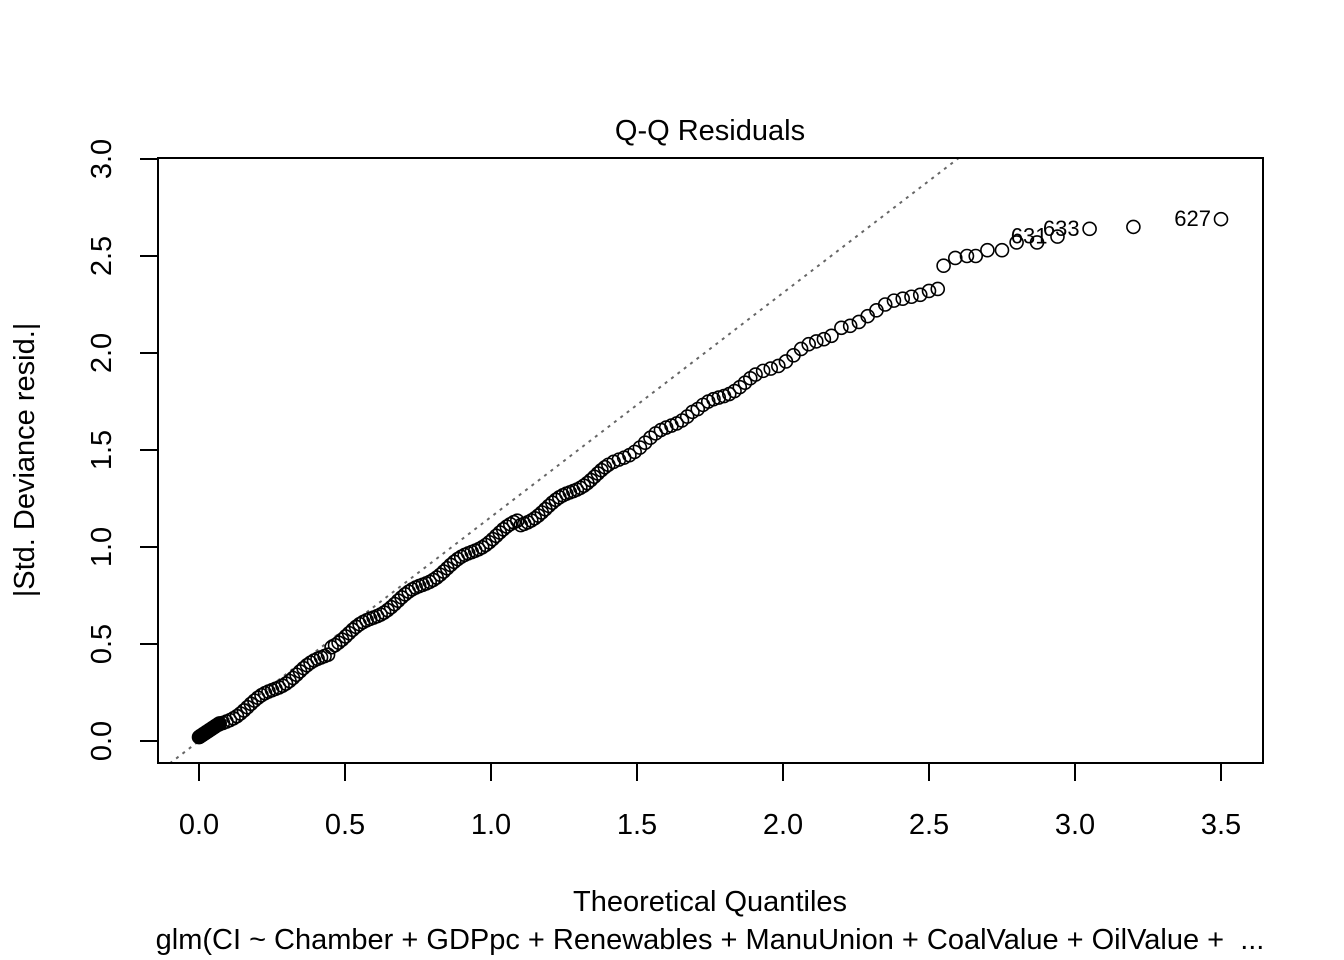 The height and width of the screenshot is (960, 1344). What do you see at coordinates (102, 256) in the screenshot?
I see `y-tick-label: 2.5` at bounding box center [102, 256].